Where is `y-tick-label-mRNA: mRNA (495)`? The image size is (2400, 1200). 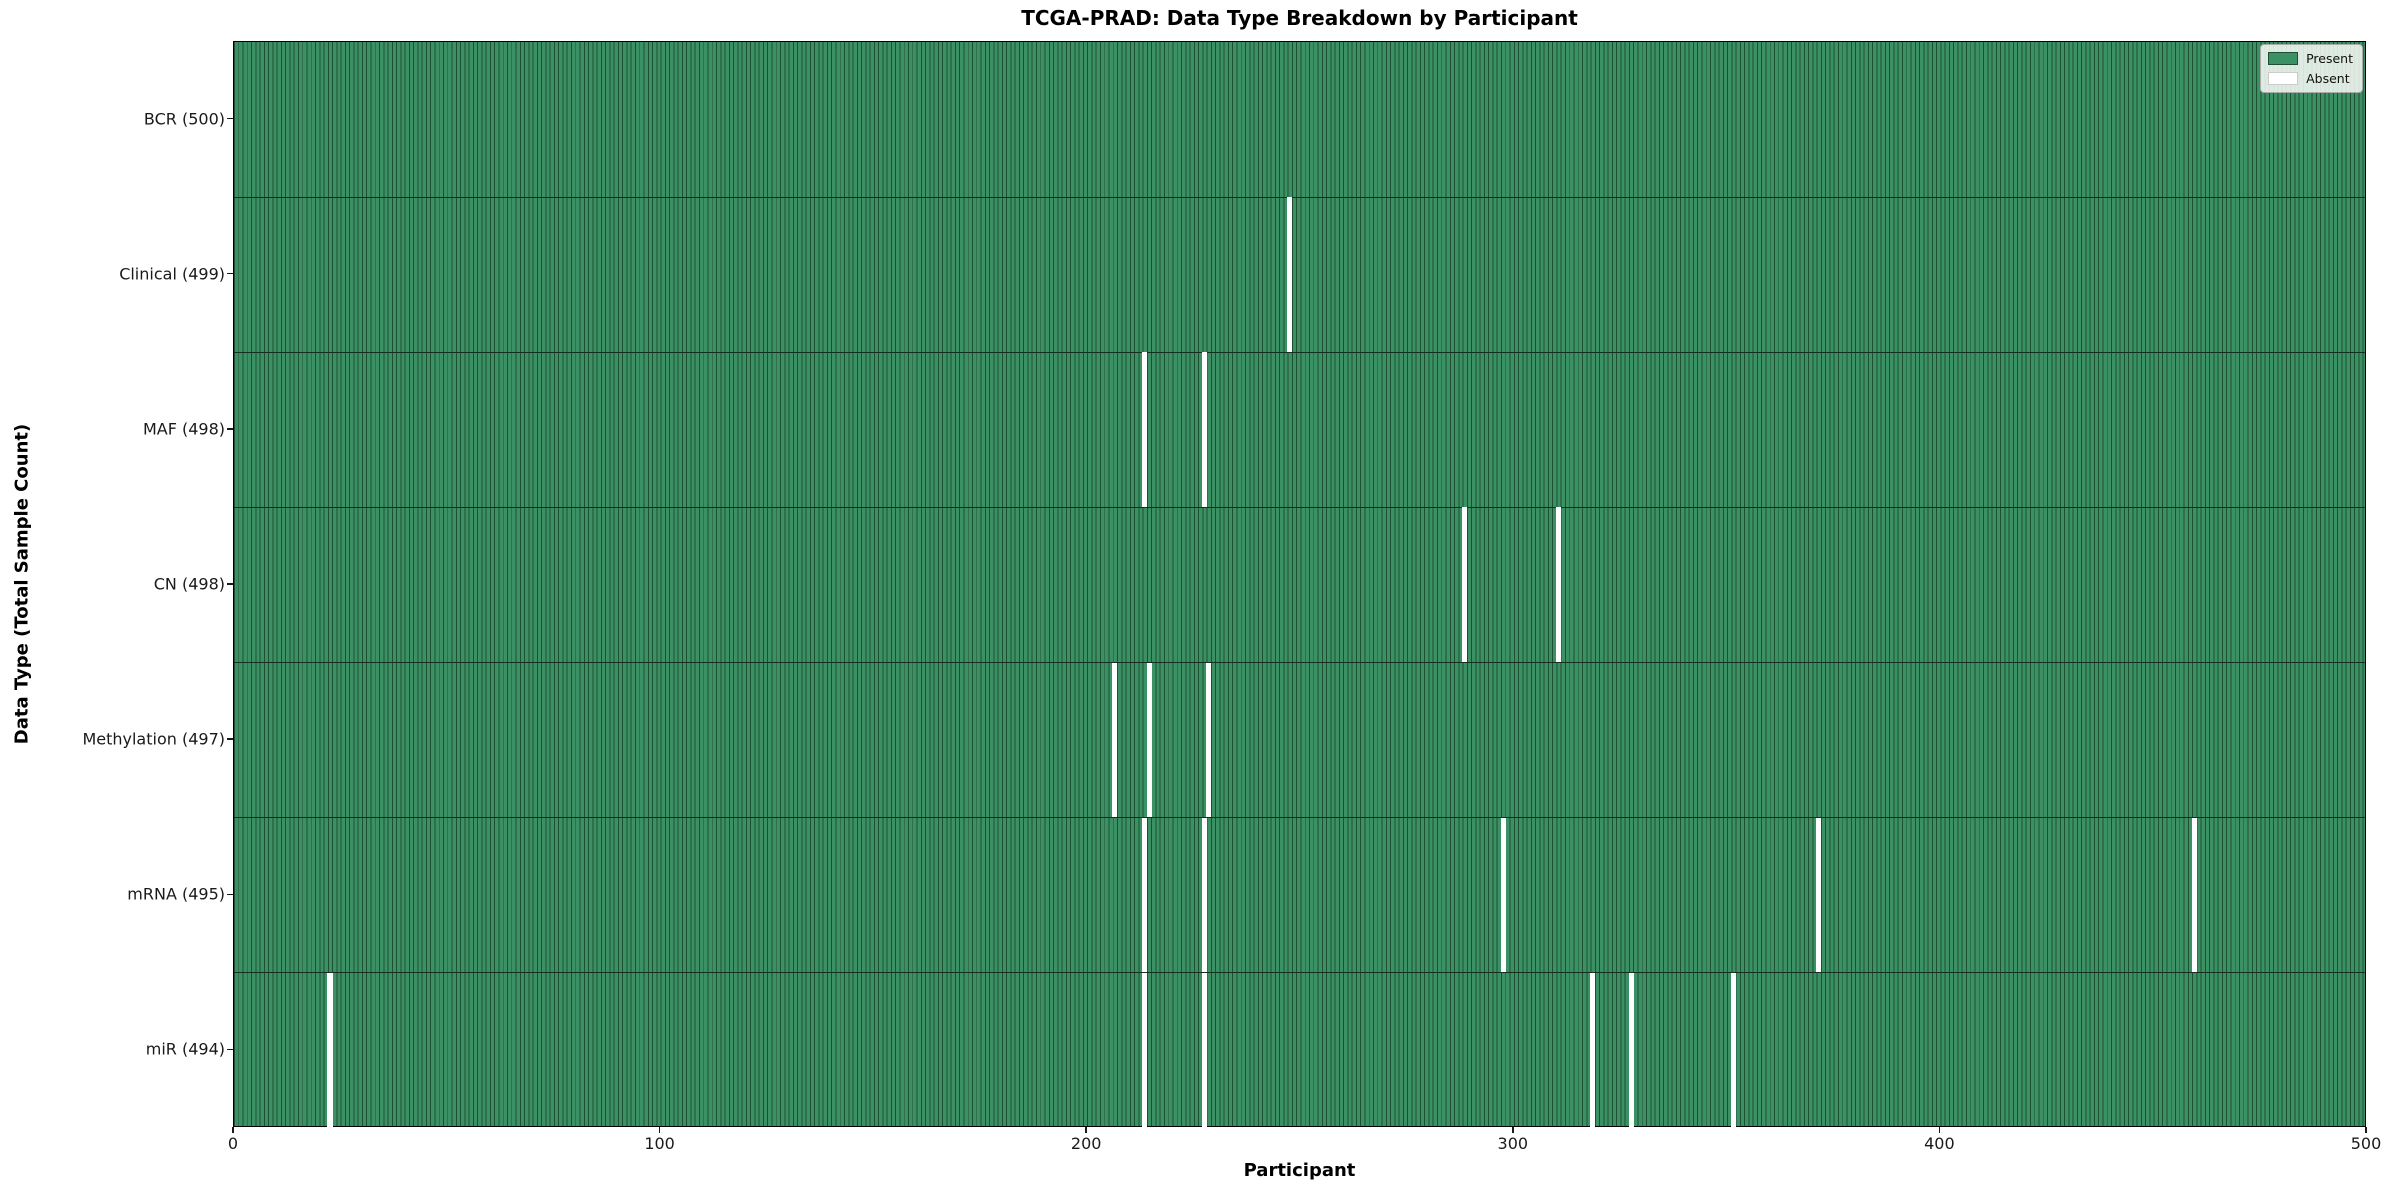
y-tick-label-mRNA: mRNA (495) is located at coordinates (176, 894).